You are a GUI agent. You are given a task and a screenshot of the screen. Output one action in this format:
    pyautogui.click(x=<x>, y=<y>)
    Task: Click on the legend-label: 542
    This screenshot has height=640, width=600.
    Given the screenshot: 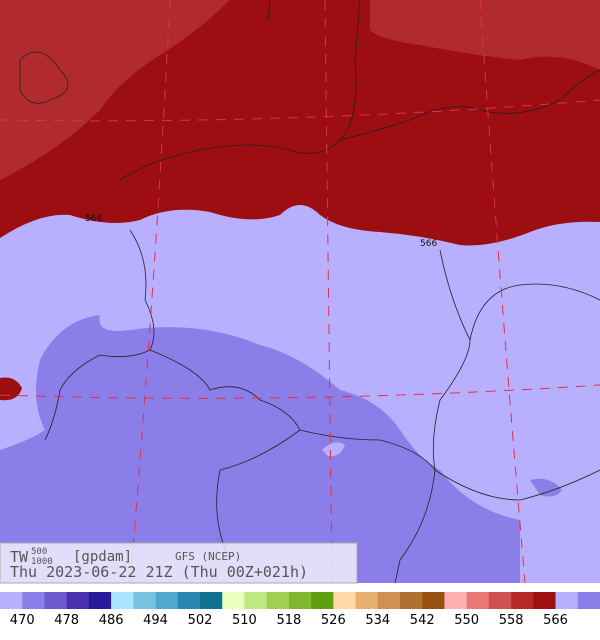 What is the action you would take?
    pyautogui.click(x=422, y=620)
    